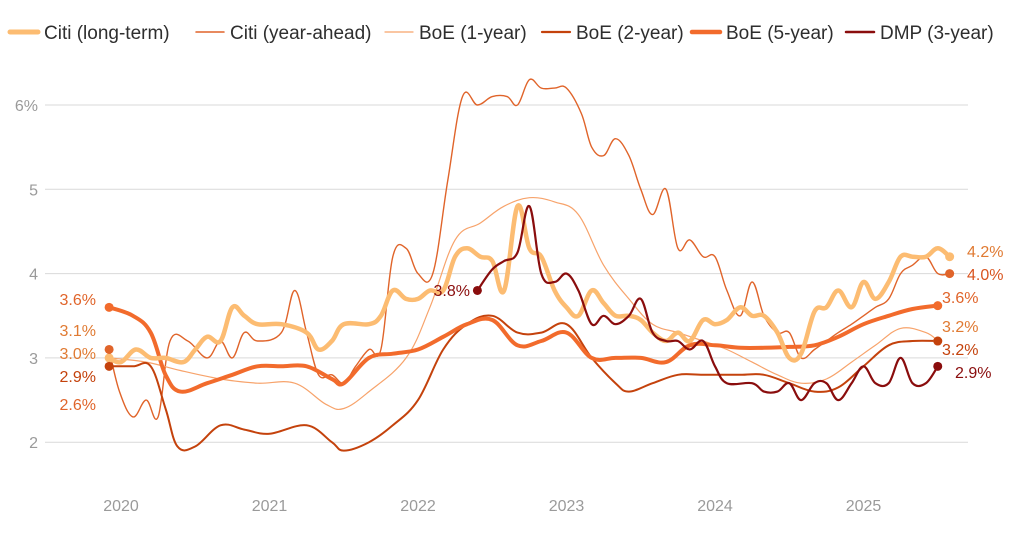 The image size is (1026, 533). I want to click on legend-item-boe-1-year: BoE (1-year), so click(455, 33).